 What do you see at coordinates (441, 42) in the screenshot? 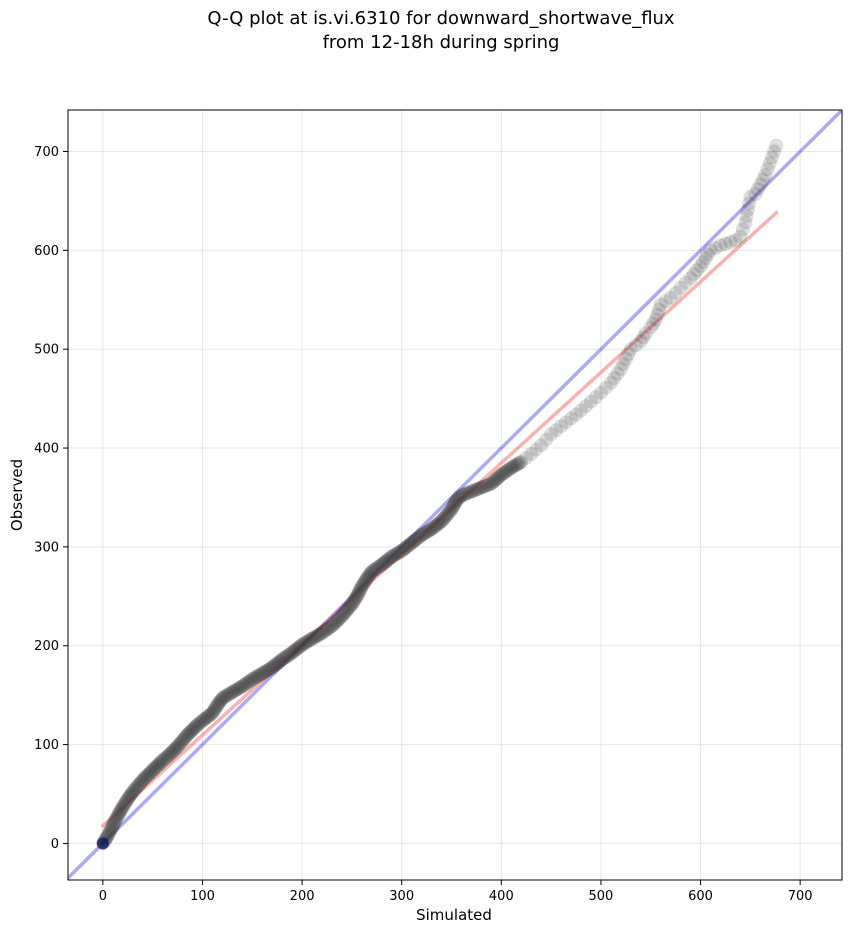
I see `chart-subtitle: from 12-18h during spring` at bounding box center [441, 42].